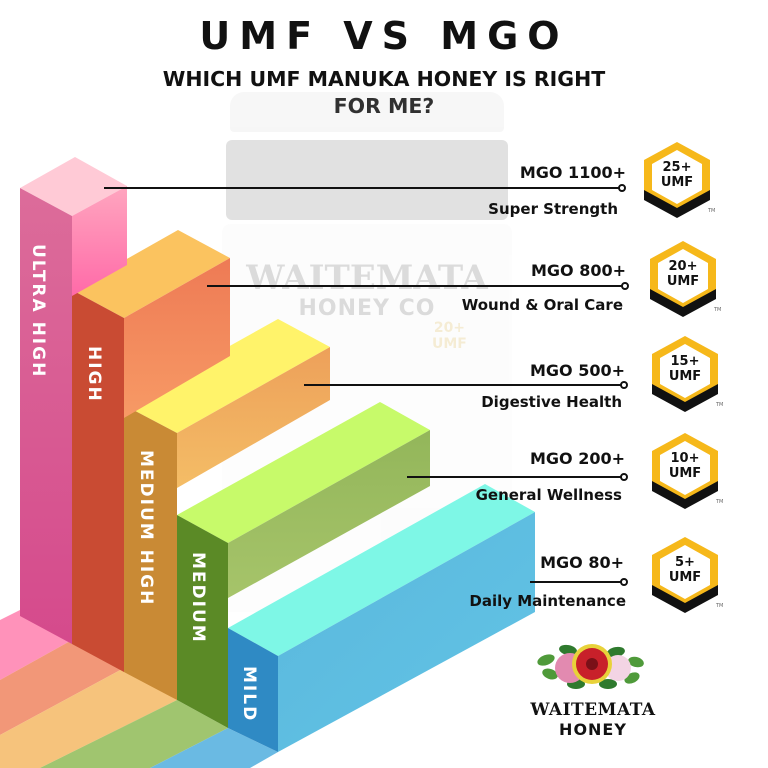 The width and height of the screenshot is (768, 768). I want to click on jar-lid, so click(367, 112).